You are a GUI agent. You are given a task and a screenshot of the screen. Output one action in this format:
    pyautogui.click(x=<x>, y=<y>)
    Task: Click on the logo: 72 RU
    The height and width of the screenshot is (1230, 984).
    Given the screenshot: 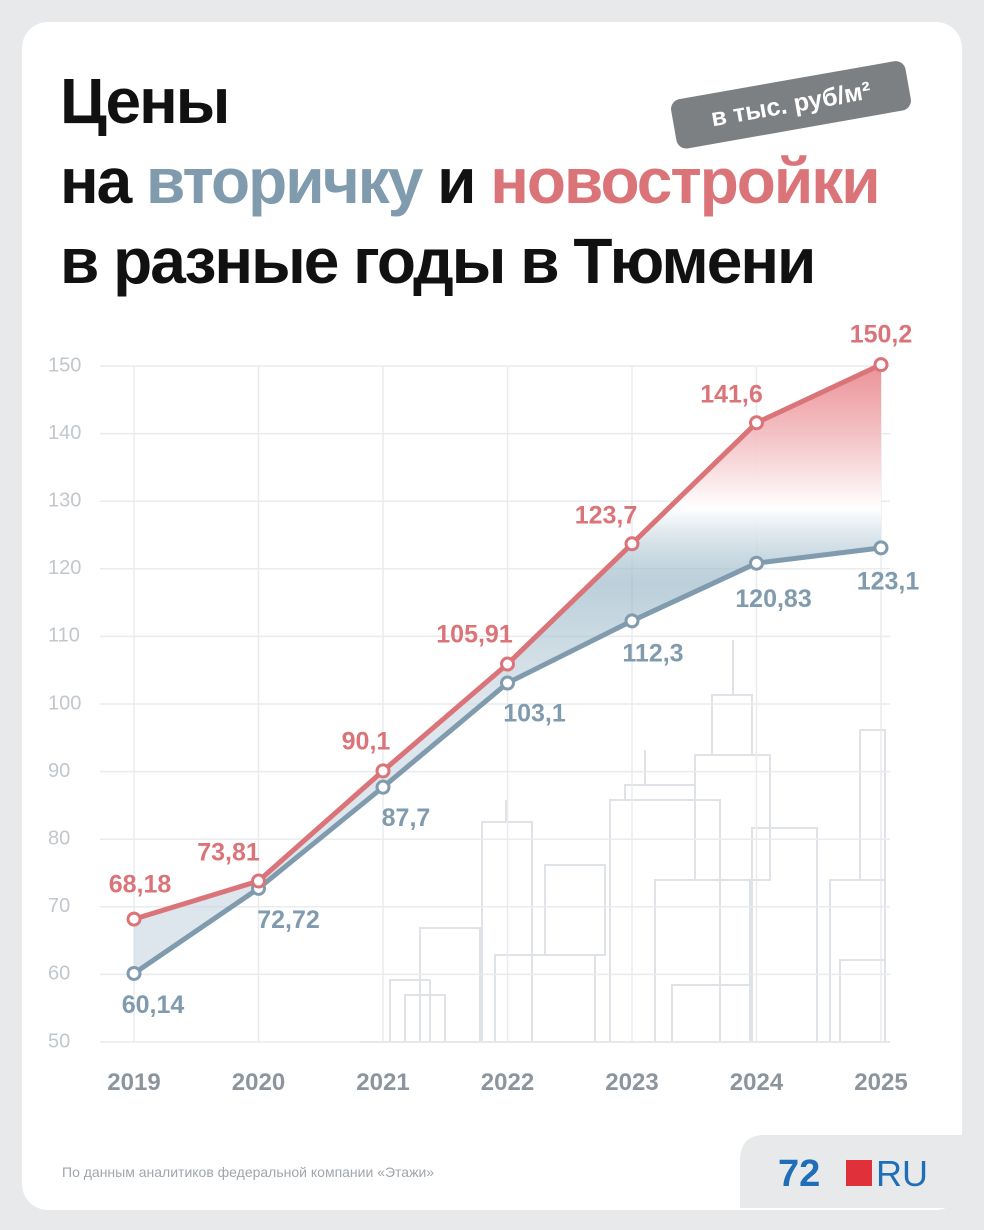 What is the action you would take?
    pyautogui.click(x=851, y=1171)
    